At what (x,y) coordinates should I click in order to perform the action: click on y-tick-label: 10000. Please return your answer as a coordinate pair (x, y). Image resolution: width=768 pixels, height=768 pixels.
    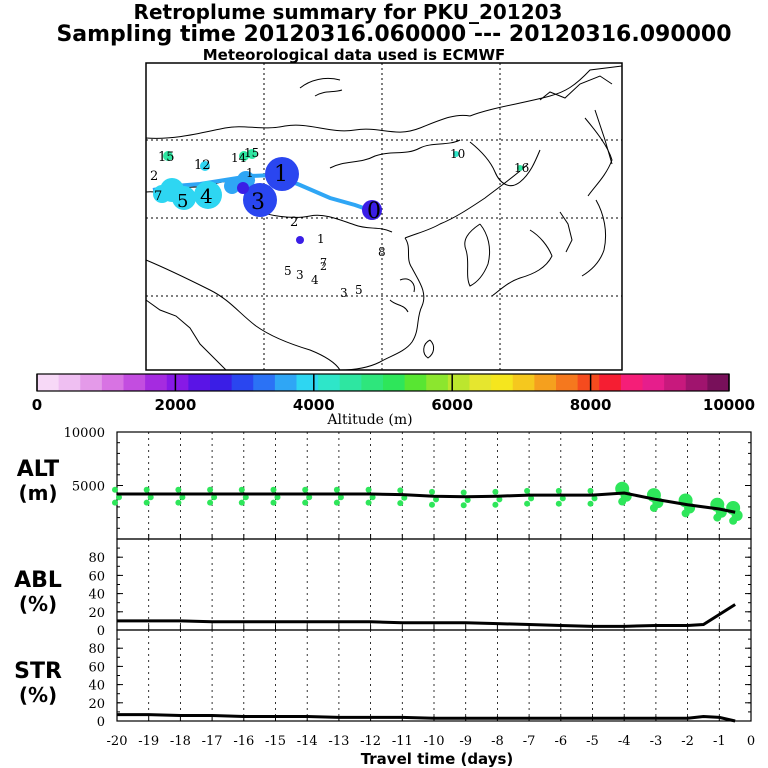
    Looking at the image, I should click on (84, 433).